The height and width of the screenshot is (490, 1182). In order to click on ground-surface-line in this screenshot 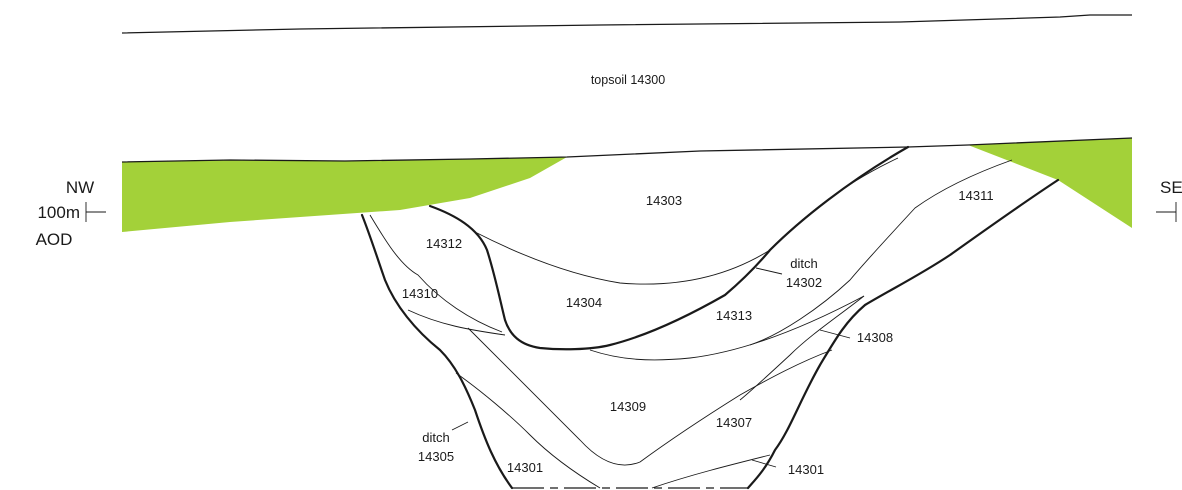, I will do `click(626, 24)`.